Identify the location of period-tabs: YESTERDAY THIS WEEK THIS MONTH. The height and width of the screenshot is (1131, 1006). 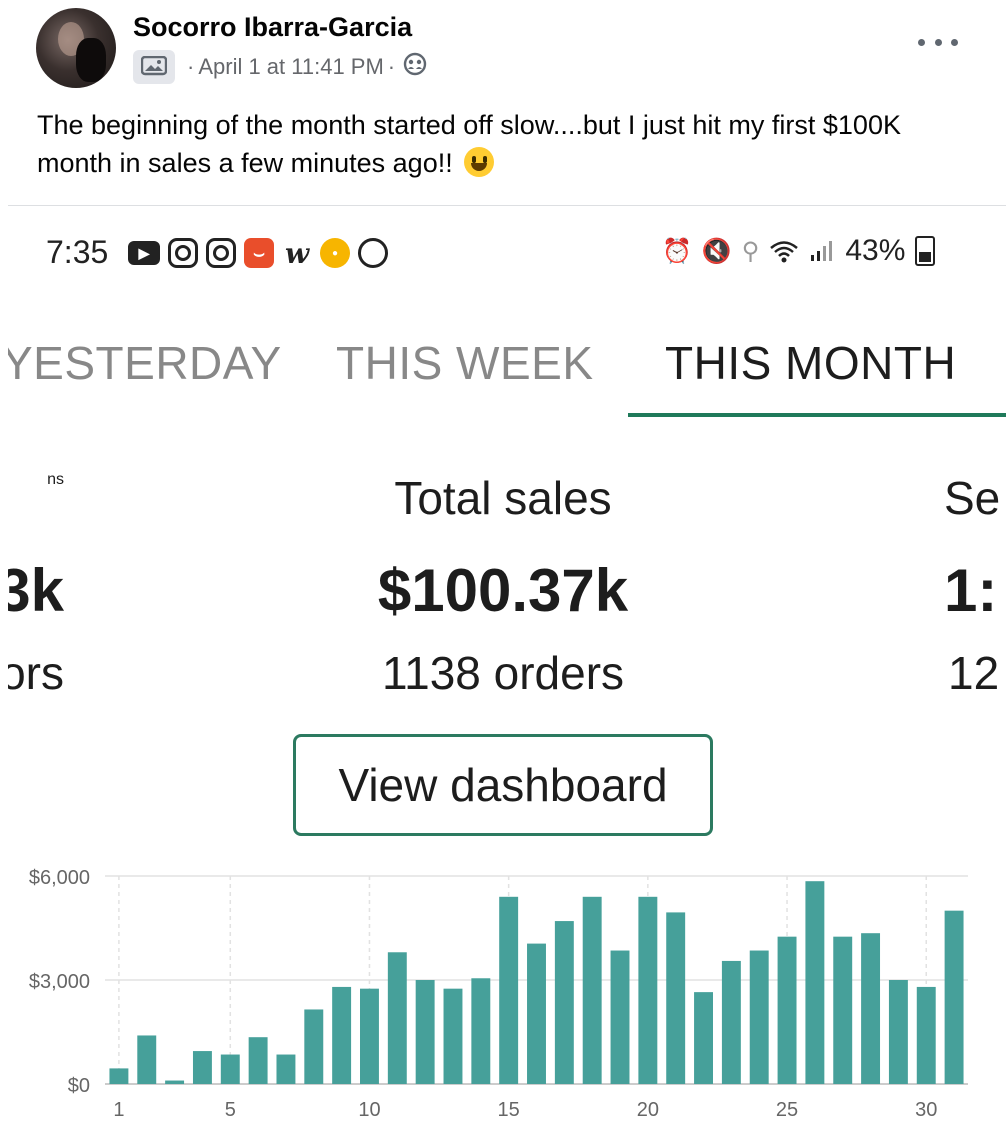
(507, 366).